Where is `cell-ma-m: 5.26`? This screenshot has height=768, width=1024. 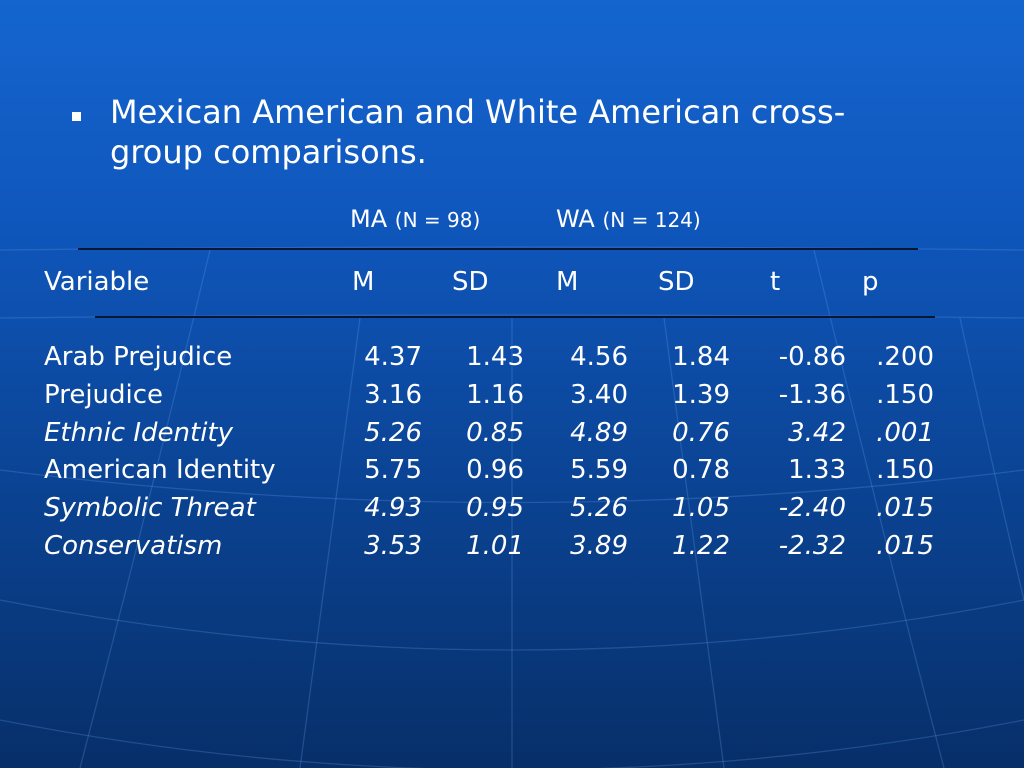 cell-ma-m: 5.26 is located at coordinates (393, 433).